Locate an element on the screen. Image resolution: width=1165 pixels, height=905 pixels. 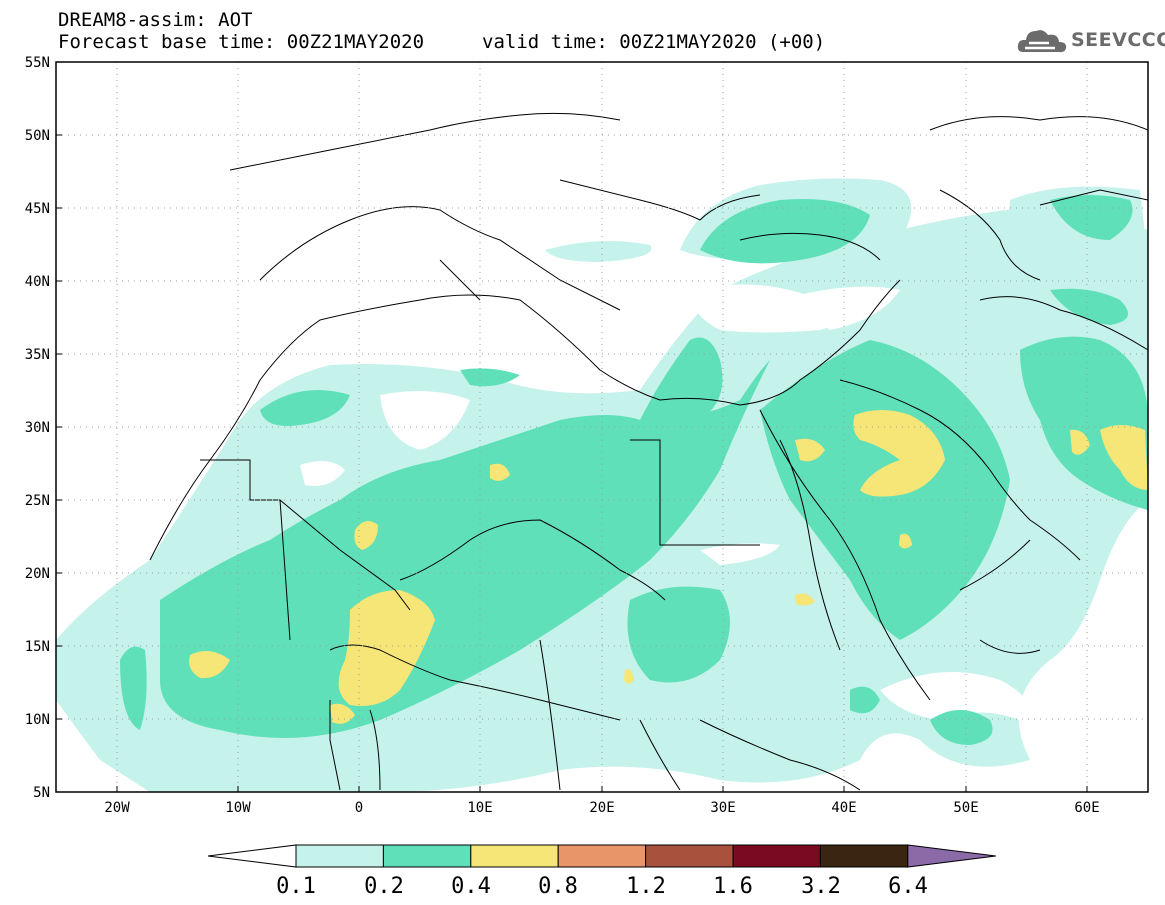
lat-label: 5N is located at coordinates (41, 793).